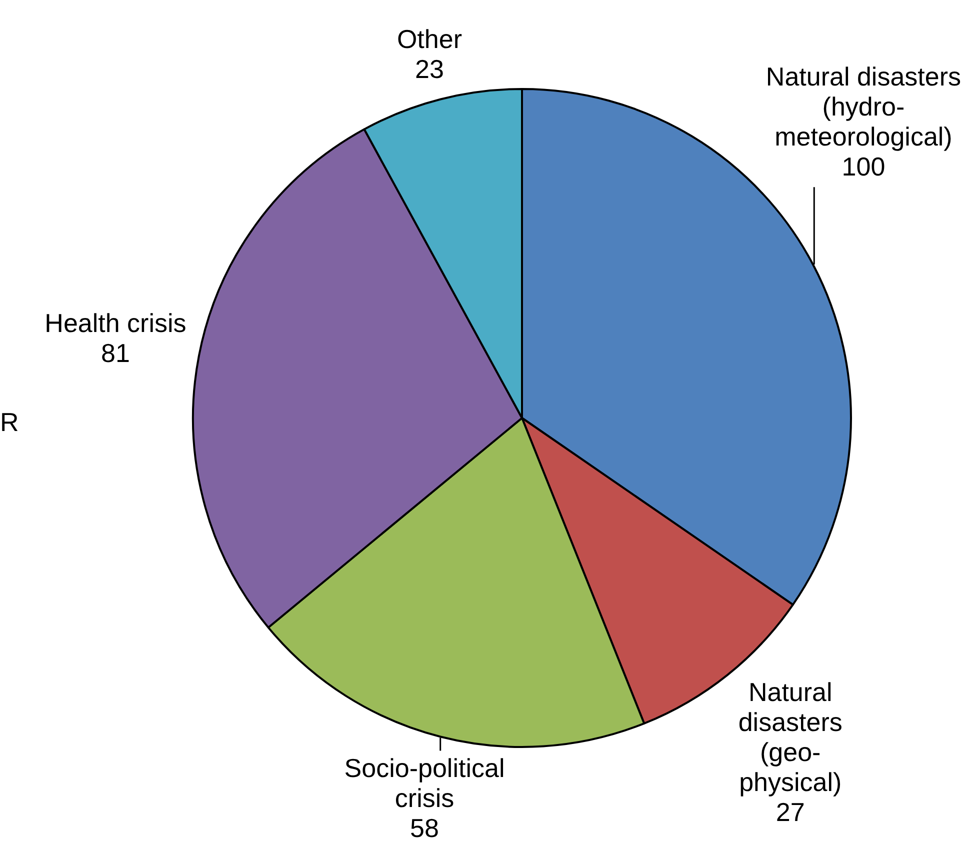 This screenshot has width=966, height=868. I want to click on data-label: 58, so click(424, 827).